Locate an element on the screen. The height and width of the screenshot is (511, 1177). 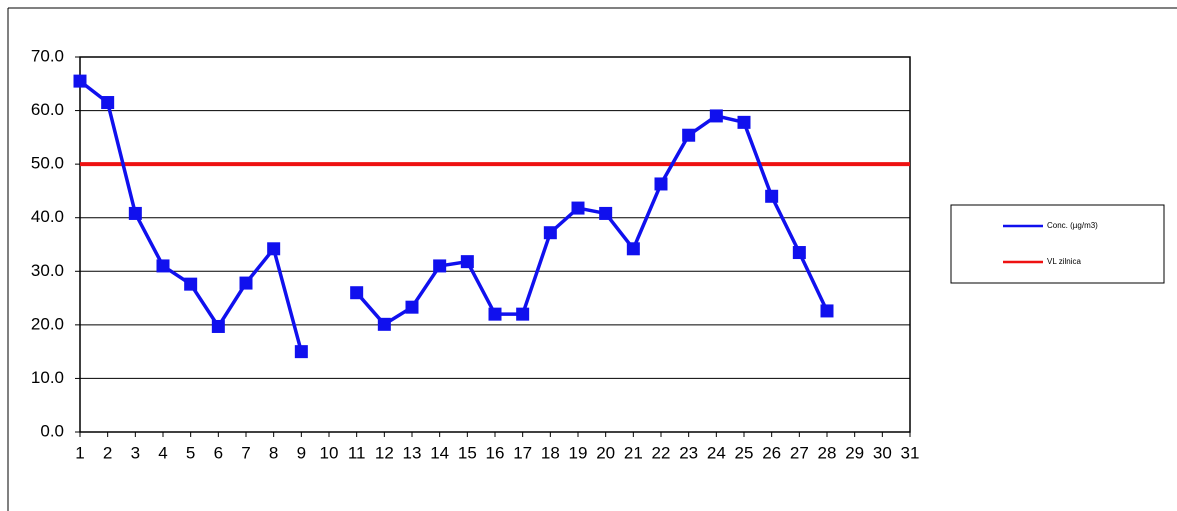
x-tick-label: 26 is located at coordinates (771, 452).